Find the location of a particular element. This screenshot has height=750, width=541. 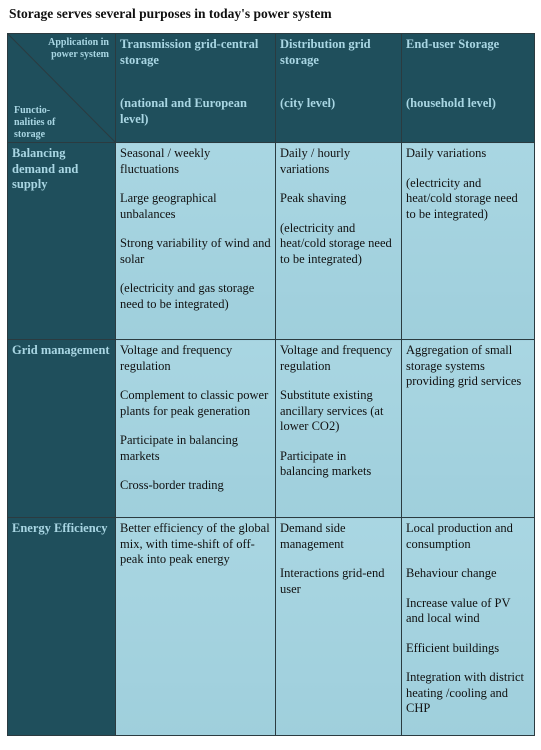

corner-application: Application in power system is located at coordinates (78, 48).